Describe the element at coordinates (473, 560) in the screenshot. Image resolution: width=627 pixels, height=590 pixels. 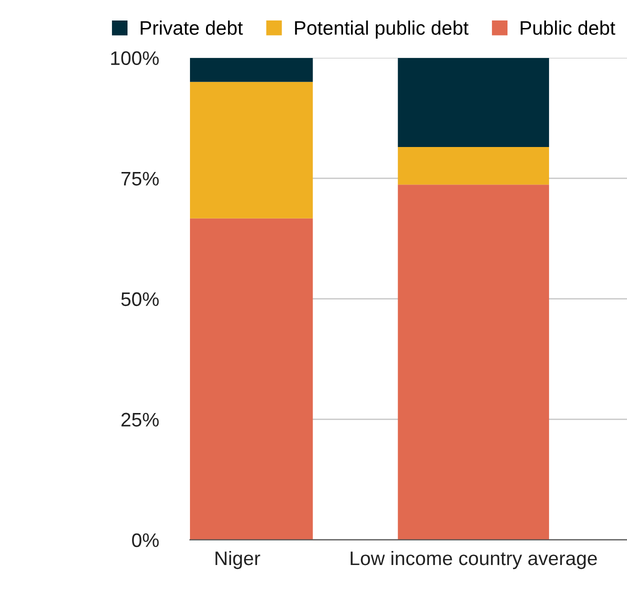
I see `x-tick-label: Low income country average` at that location.